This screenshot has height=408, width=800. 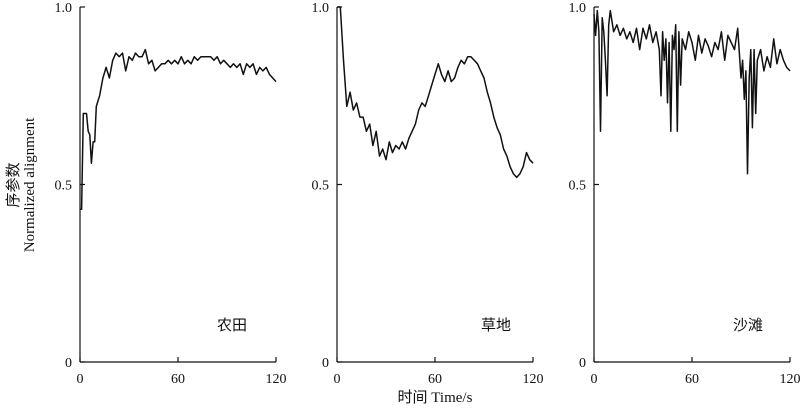 What do you see at coordinates (748, 325) in the screenshot?
I see `panel-label: 沙滩` at bounding box center [748, 325].